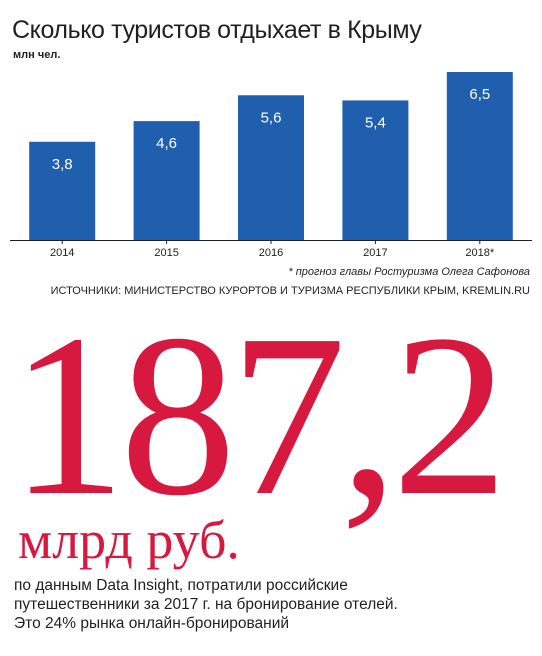 The width and height of the screenshot is (542, 656). I want to click on bar-2015, so click(166, 180).